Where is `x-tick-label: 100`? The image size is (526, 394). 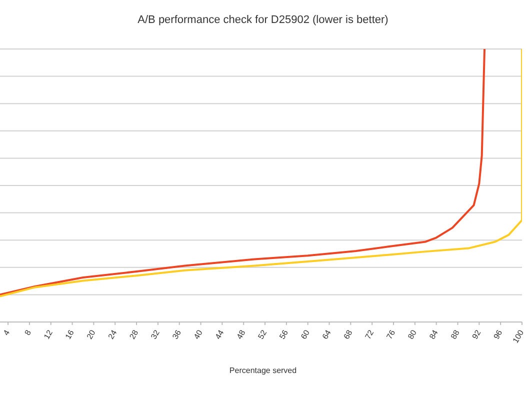 x-tick-label: 100 is located at coordinates (518, 336).